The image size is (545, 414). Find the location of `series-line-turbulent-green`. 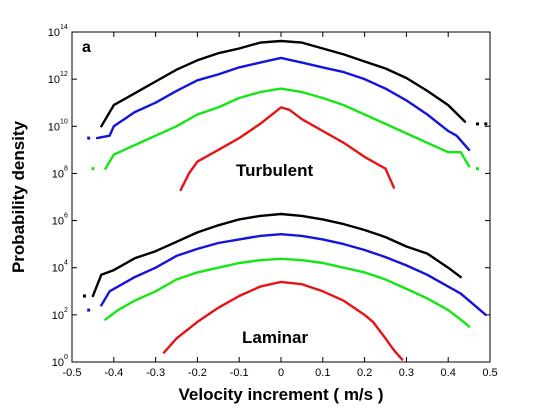

series-line-turbulent-green is located at coordinates (287, 128).